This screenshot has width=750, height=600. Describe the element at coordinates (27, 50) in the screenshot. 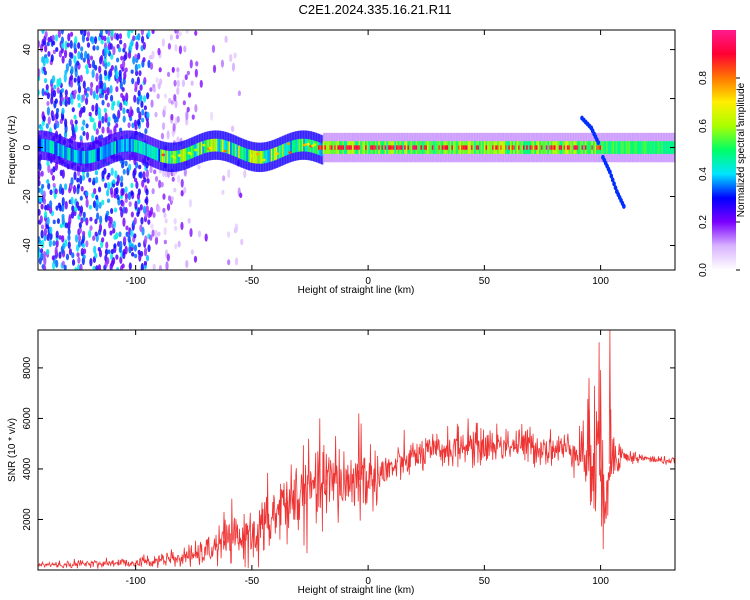

I see `spectrogram-y-tick-label: 40` at that location.